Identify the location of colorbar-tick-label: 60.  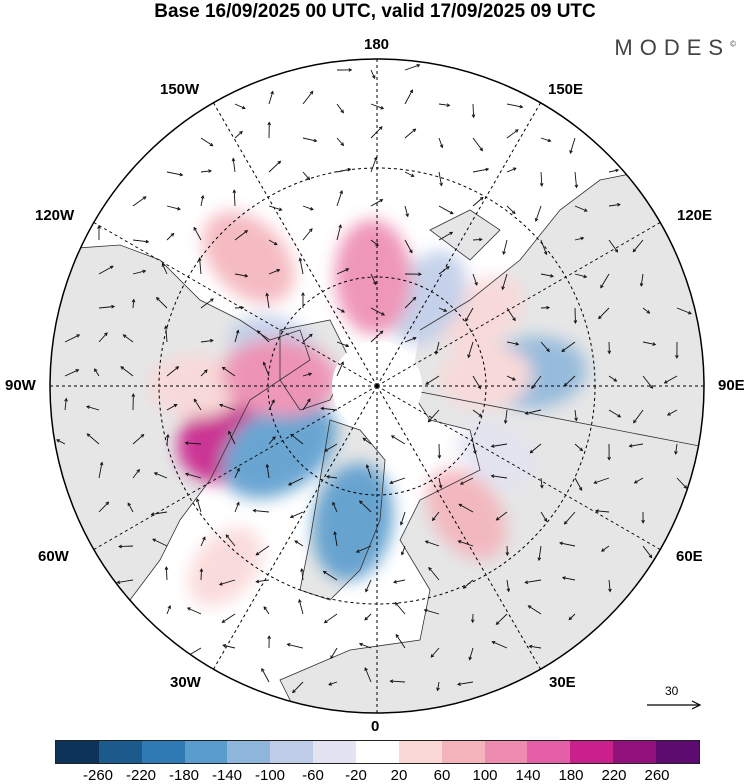
(442, 775).